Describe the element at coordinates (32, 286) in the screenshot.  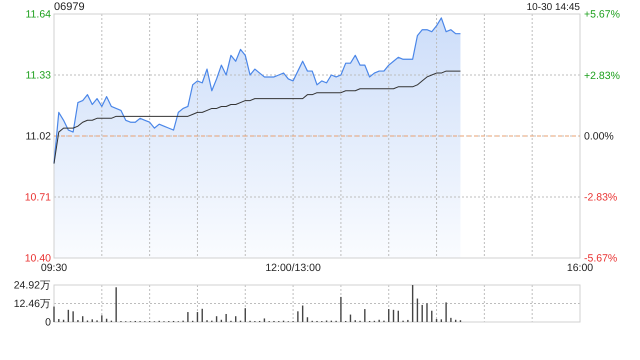
I see `y-tick-label: 24.92万` at that location.